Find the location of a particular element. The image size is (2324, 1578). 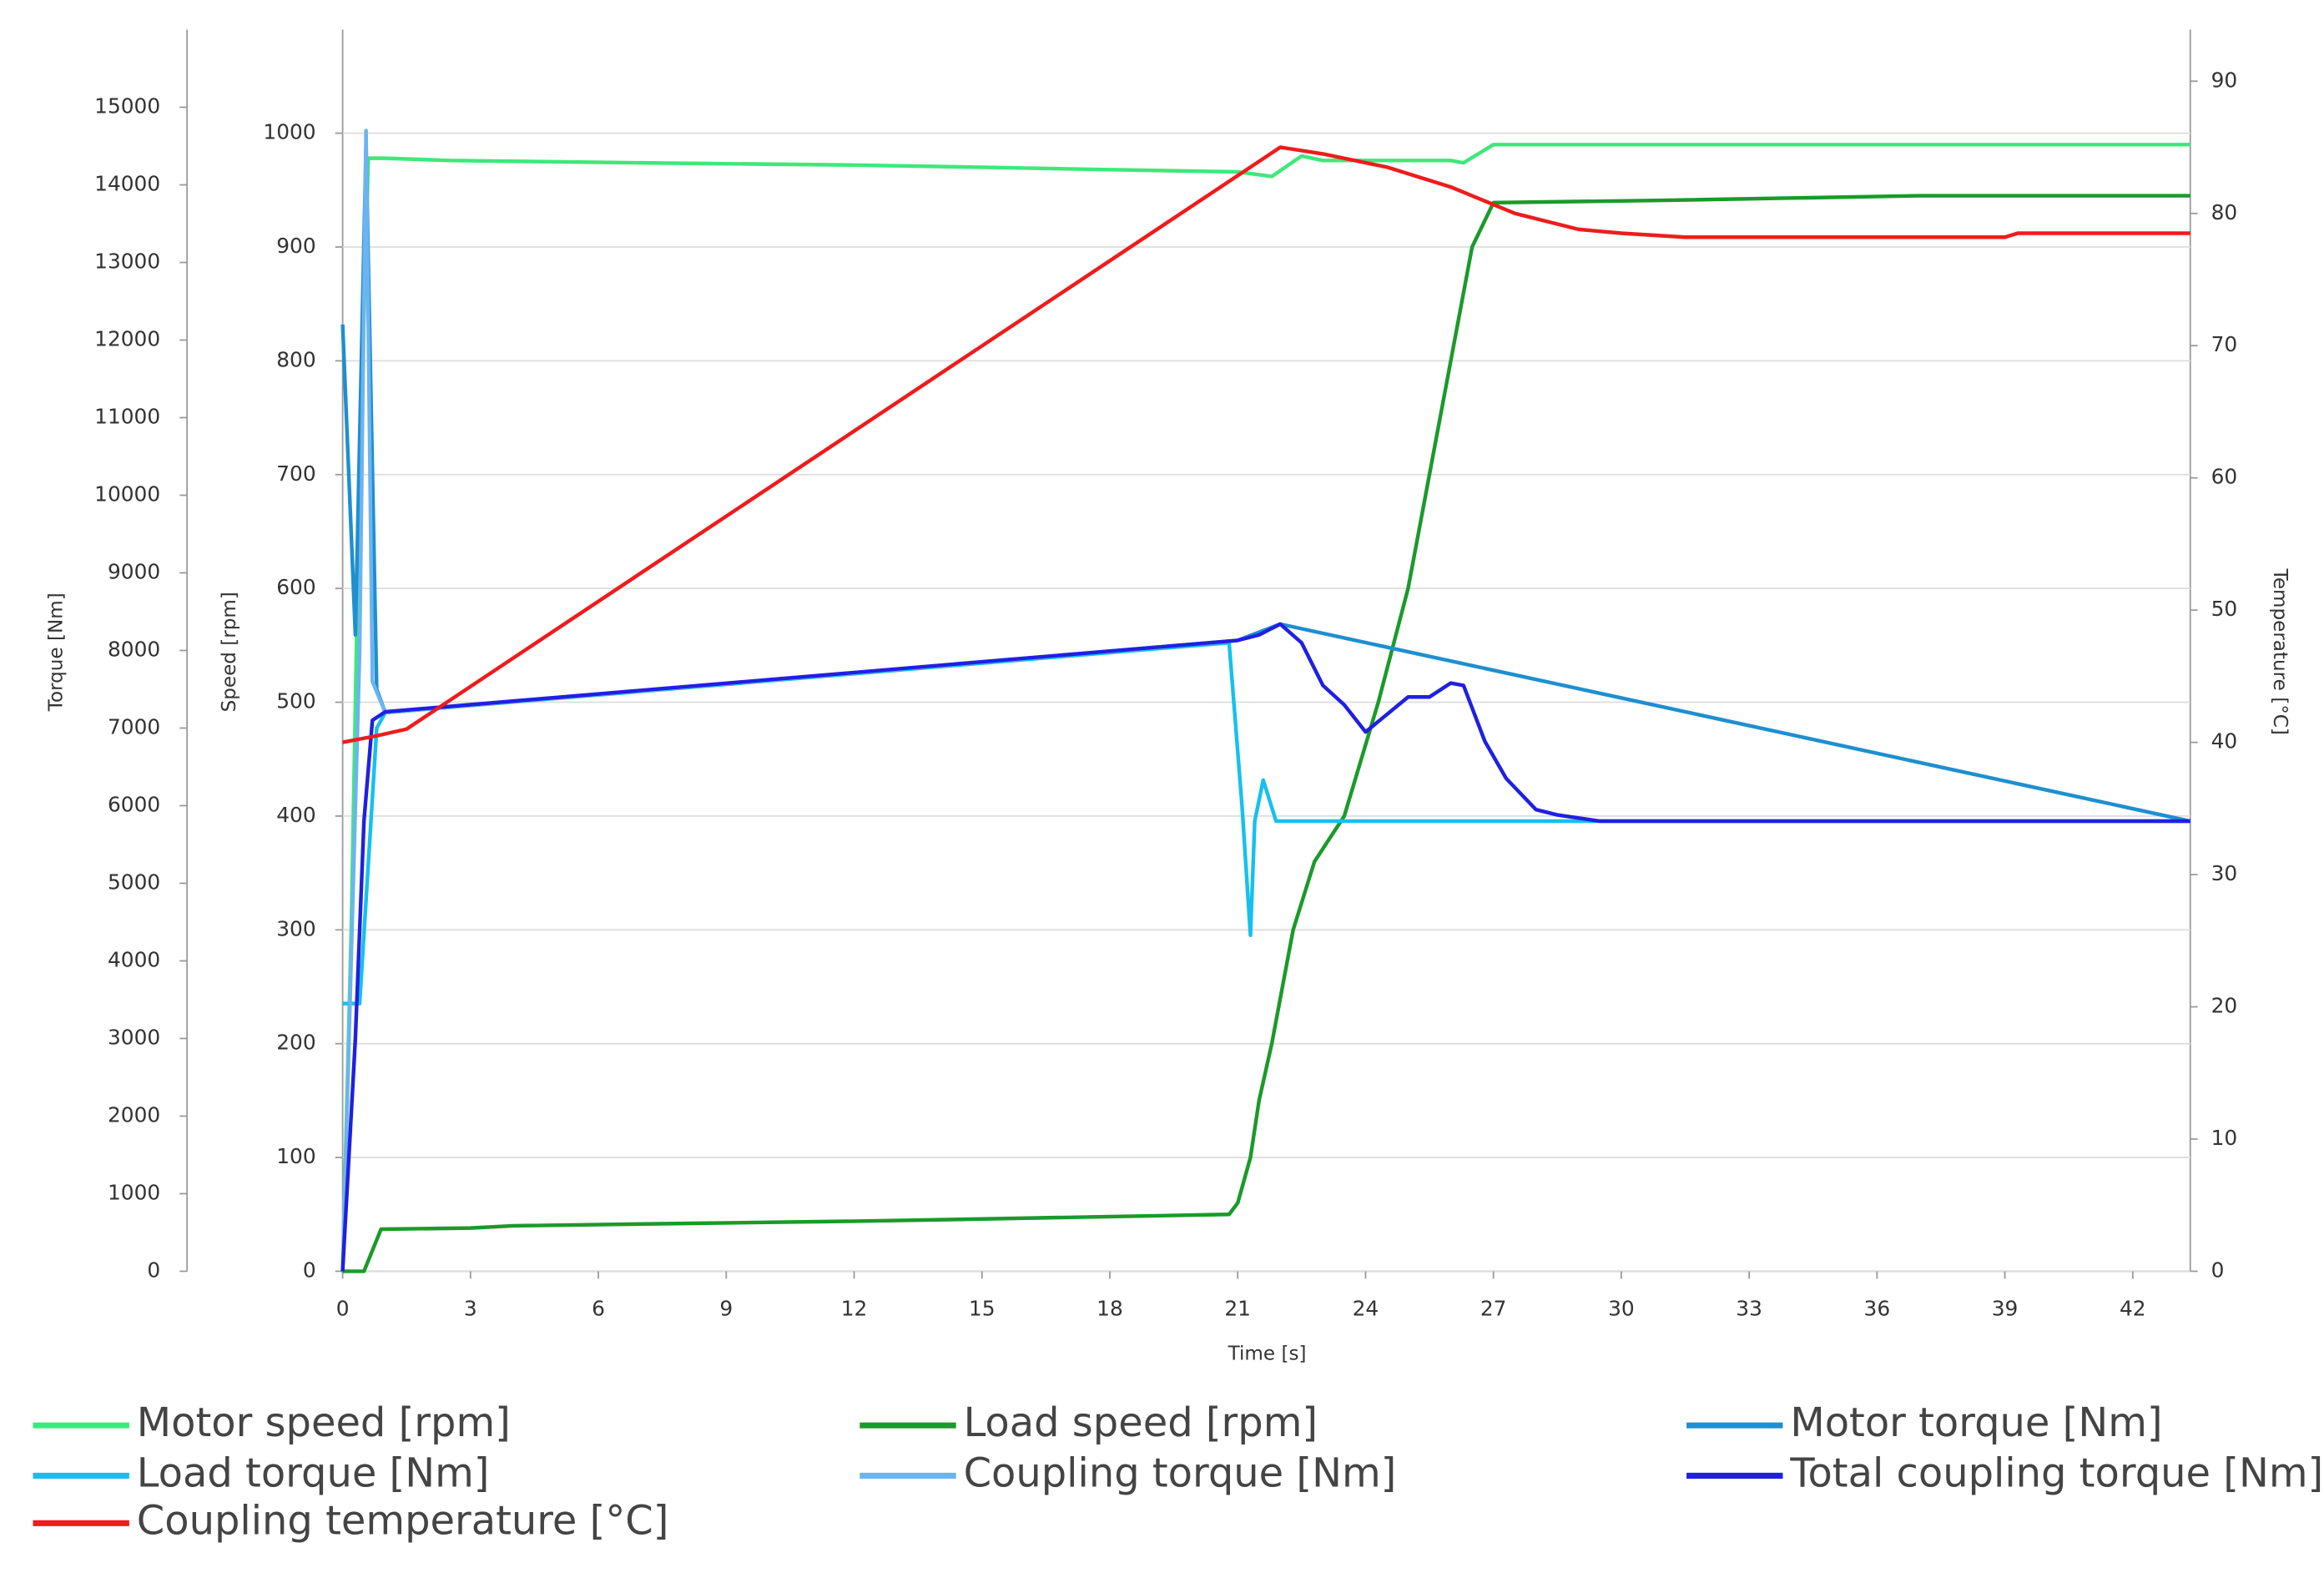

legend-label: Coupling torque [Nm] is located at coordinates (1180, 1473).